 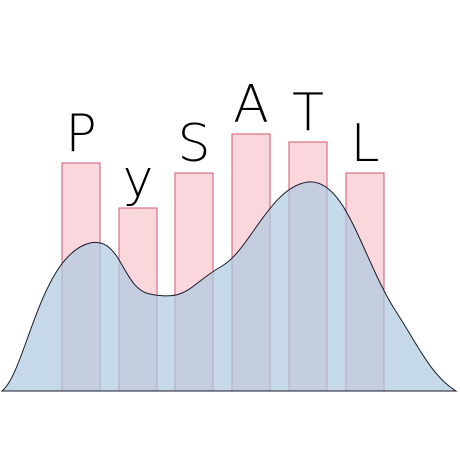 I want to click on letter-p: P, so click(x=80, y=134).